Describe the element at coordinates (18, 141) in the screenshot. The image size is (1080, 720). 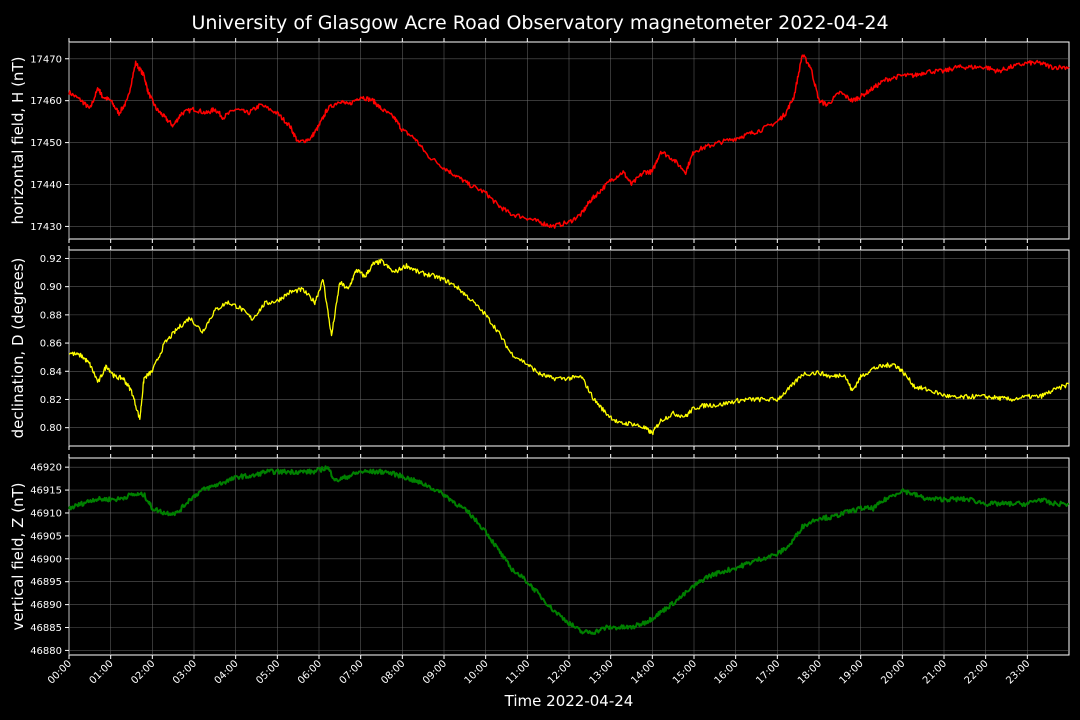
I see `y-axis-label: horizontal field, H (nT)` at that location.